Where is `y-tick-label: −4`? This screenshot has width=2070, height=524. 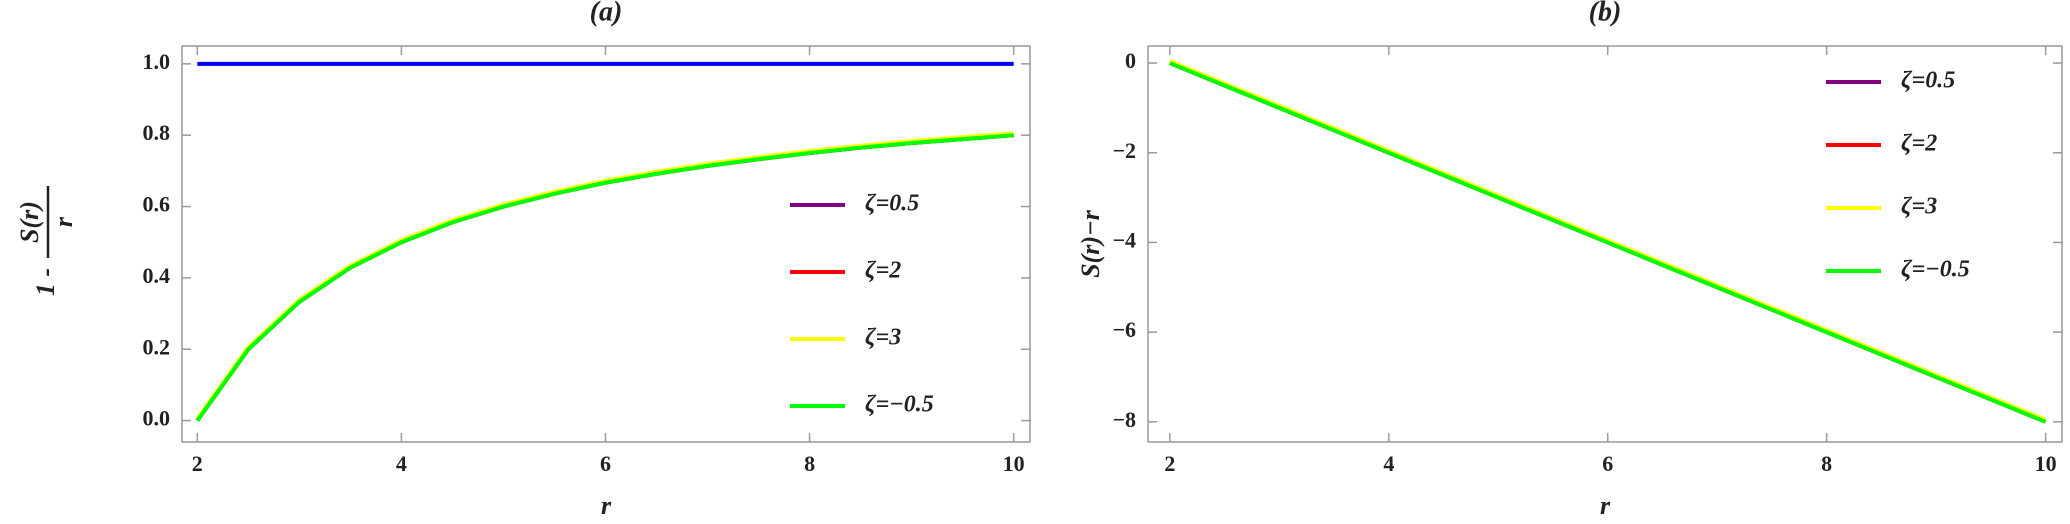 y-tick-label: −4 is located at coordinates (1124, 239).